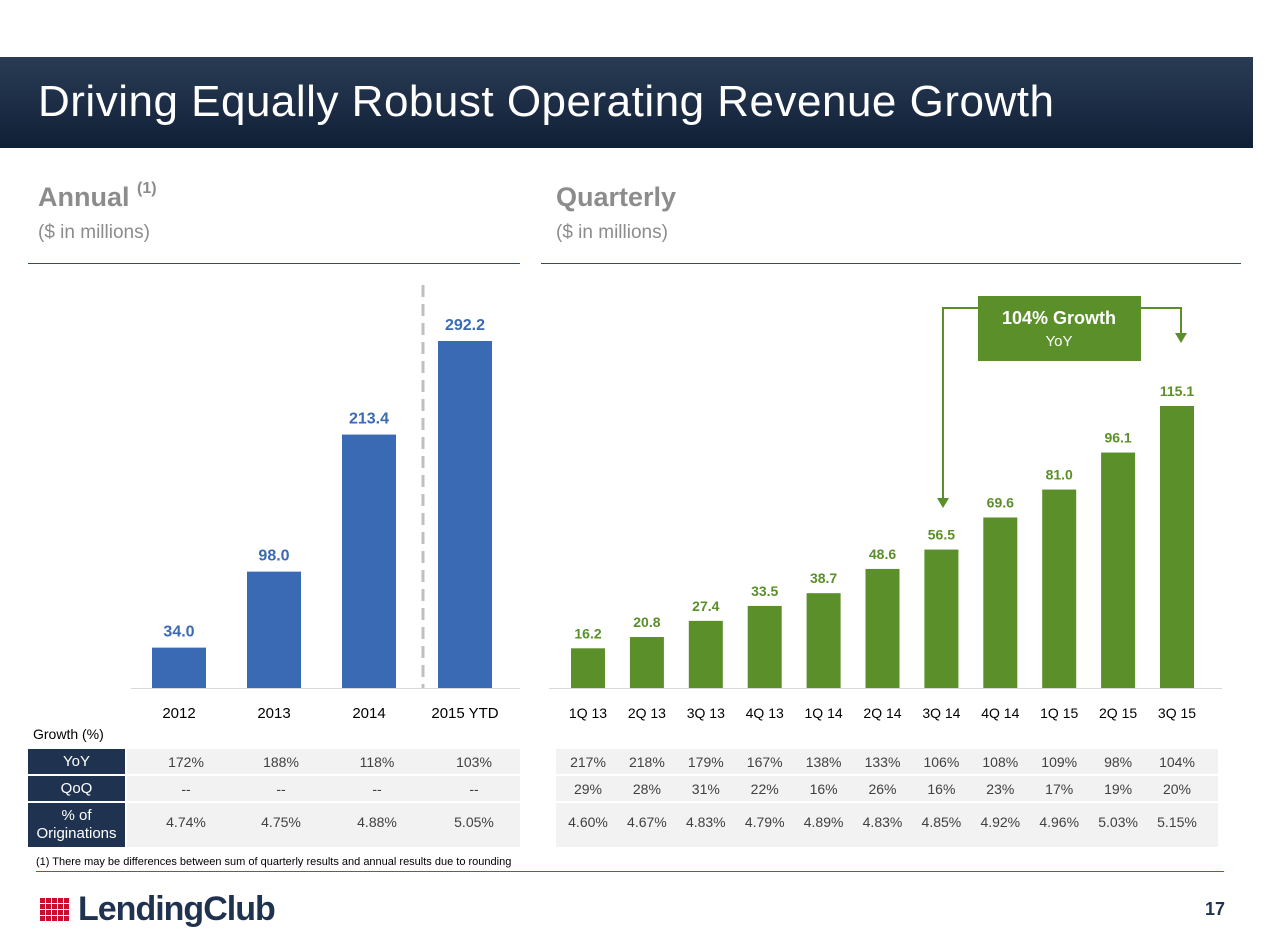 This screenshot has height=949, width=1265. I want to click on annual-data-label: 213.4, so click(369, 419).